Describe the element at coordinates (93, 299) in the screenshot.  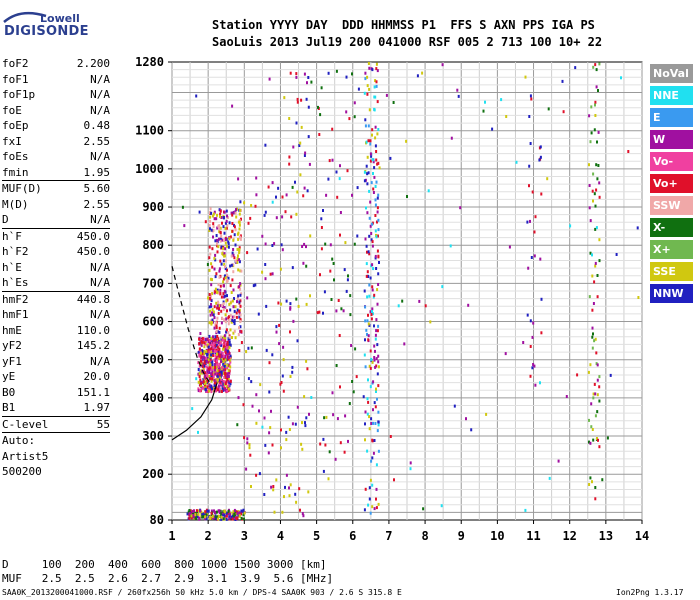
I see `param-value: 440.8` at that location.